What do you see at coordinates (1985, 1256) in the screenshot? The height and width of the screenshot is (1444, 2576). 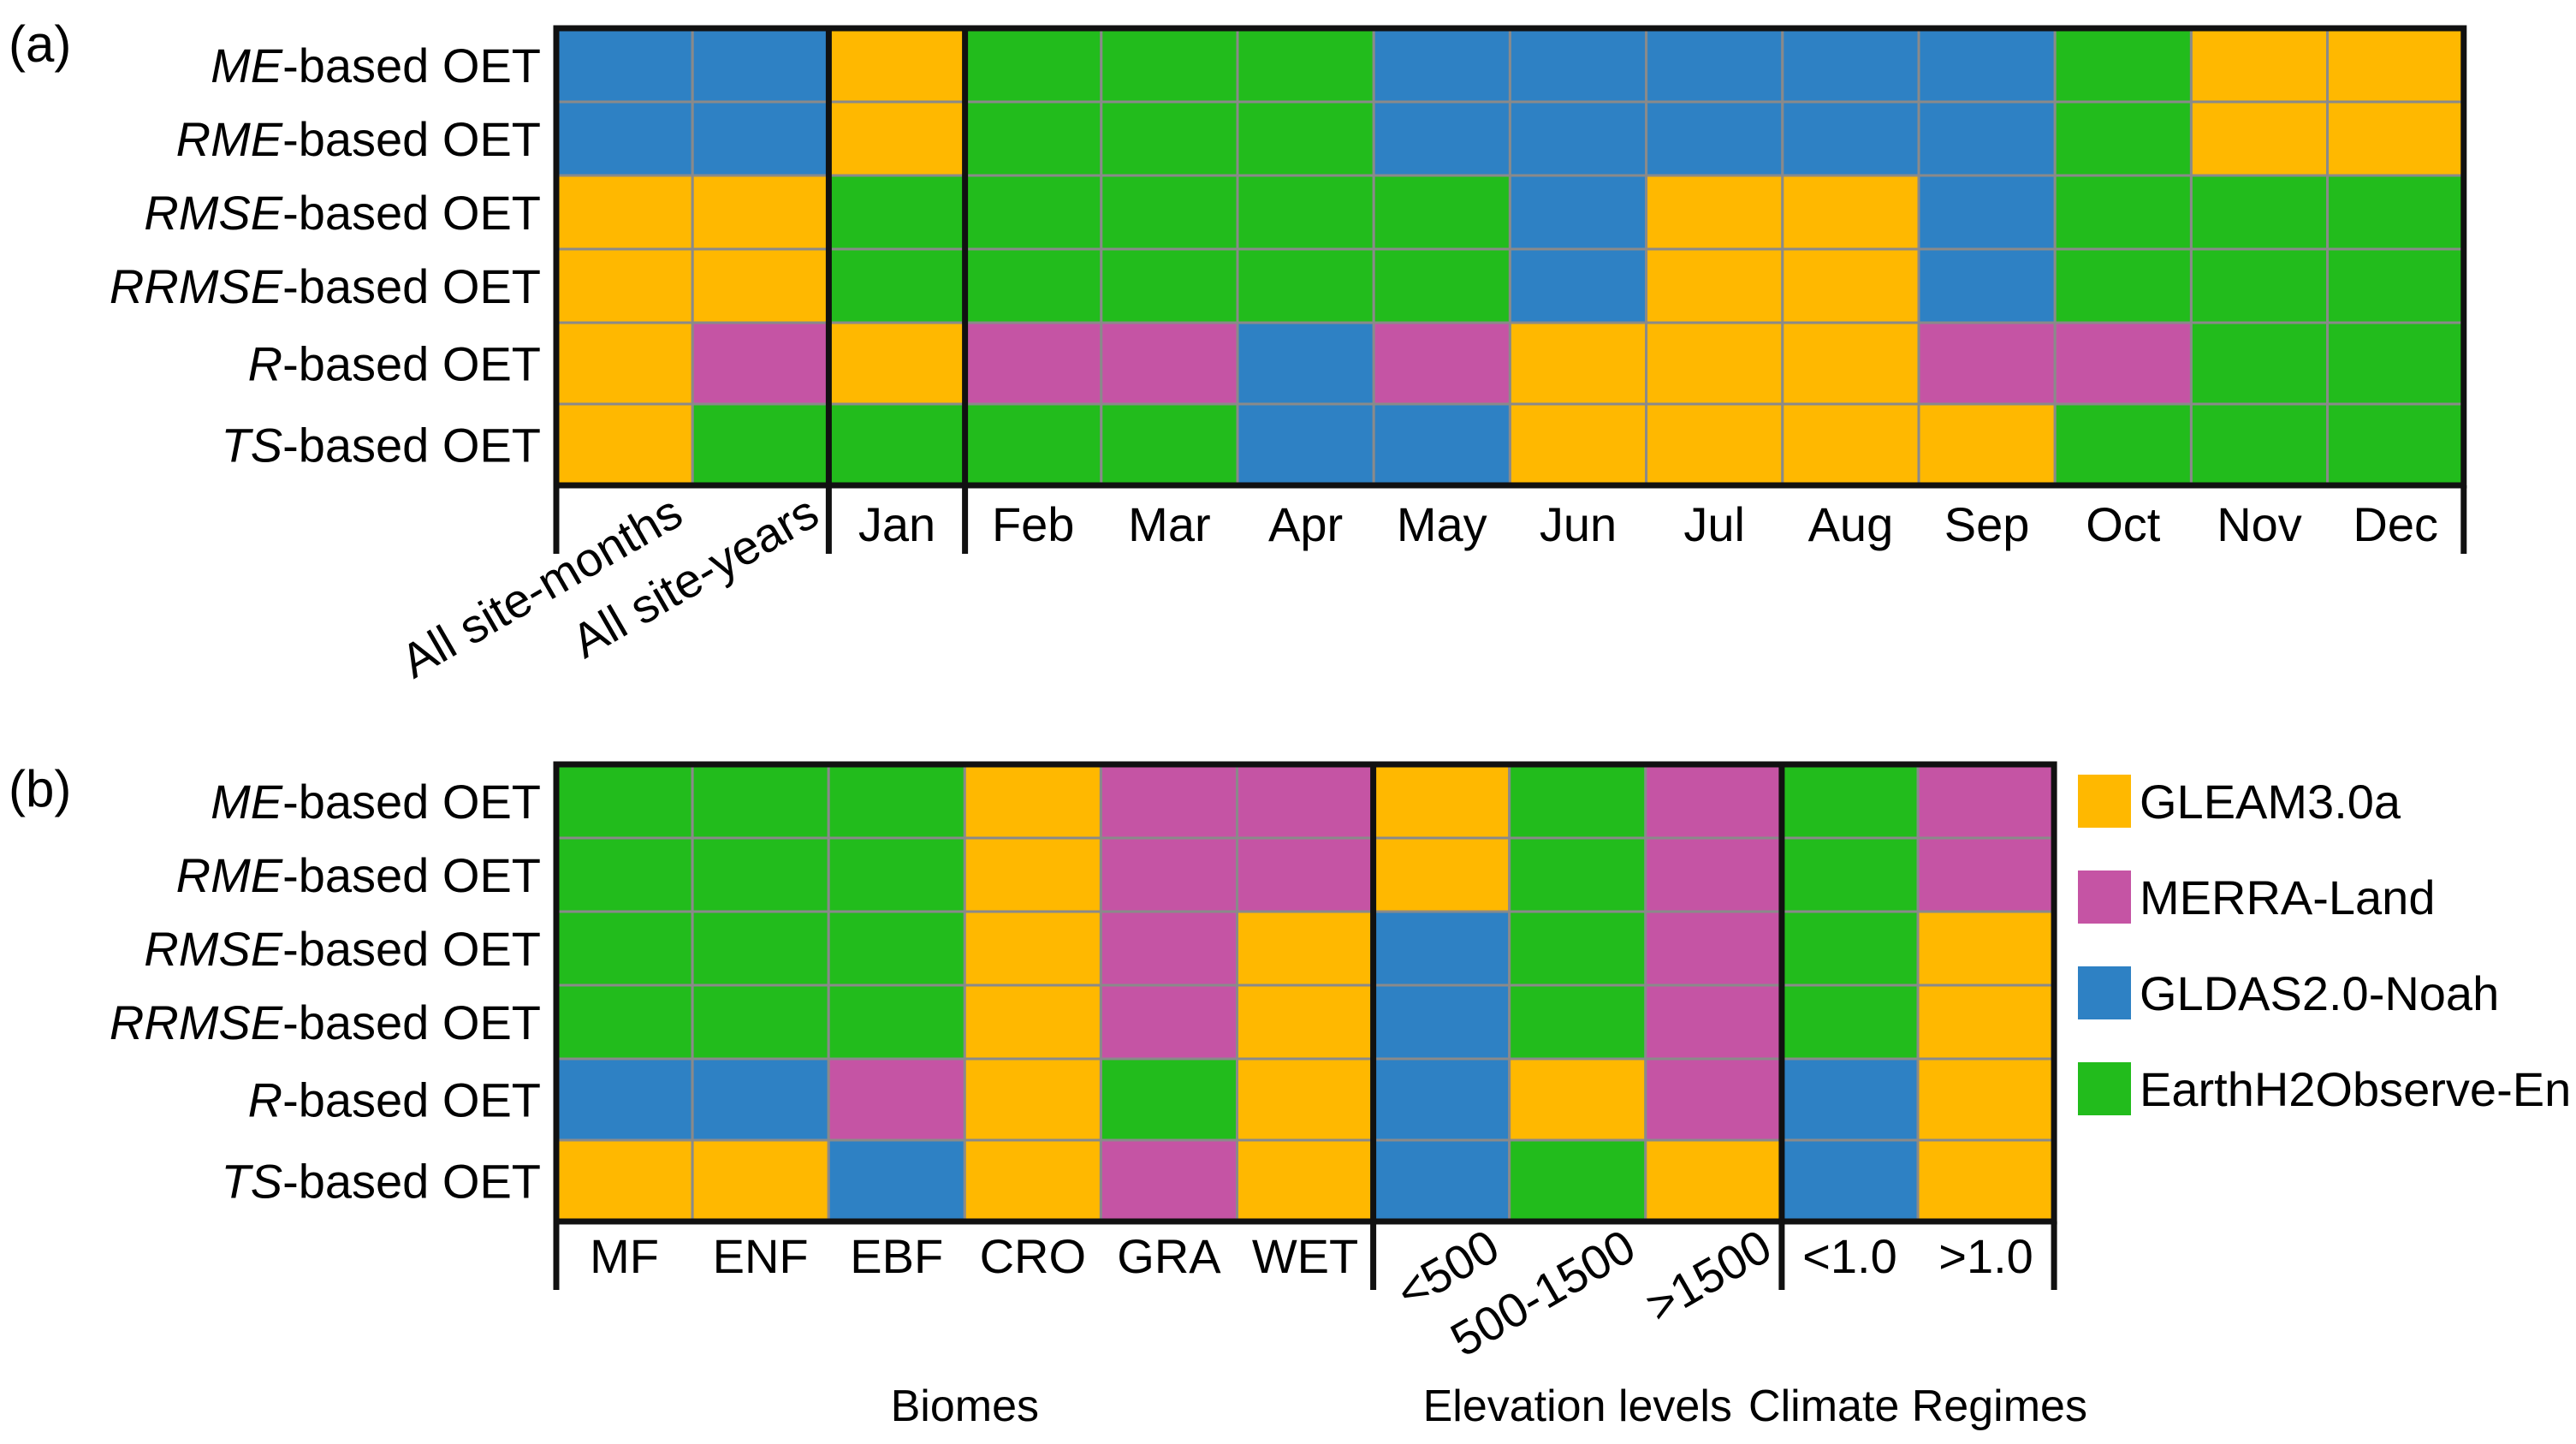 I see `column-tick-label: >1.0` at bounding box center [1985, 1256].